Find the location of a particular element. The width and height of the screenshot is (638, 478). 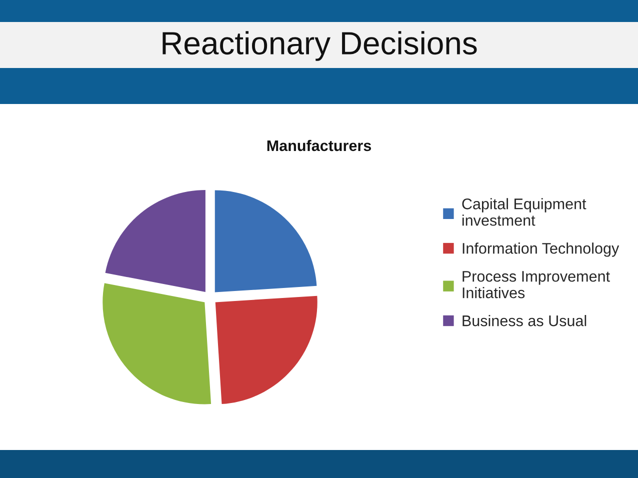

legend-label: Information Technology is located at coordinates (541, 249).